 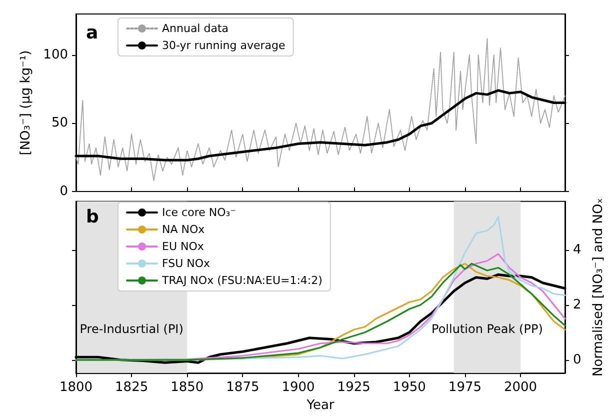 I want to click on x-tick-label: 2000, so click(x=521, y=388).